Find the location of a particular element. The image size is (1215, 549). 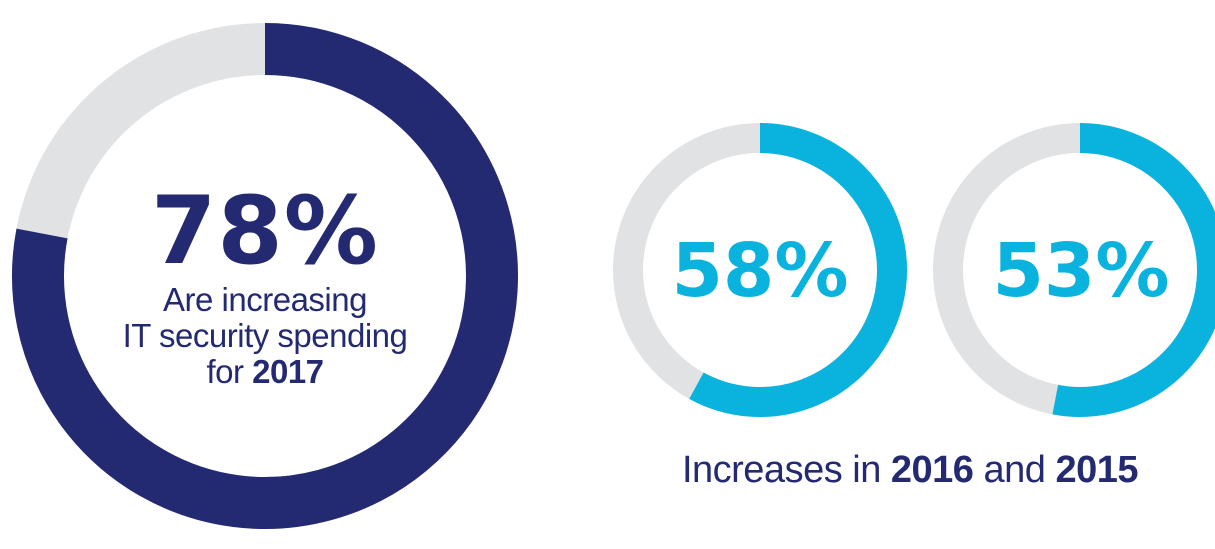

donut-2017-description-line-3: for 2017 is located at coordinates (265, 372).